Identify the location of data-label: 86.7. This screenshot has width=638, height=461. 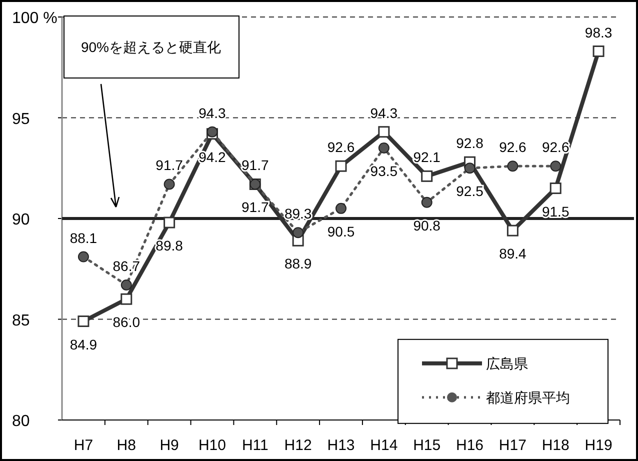
(126, 266).